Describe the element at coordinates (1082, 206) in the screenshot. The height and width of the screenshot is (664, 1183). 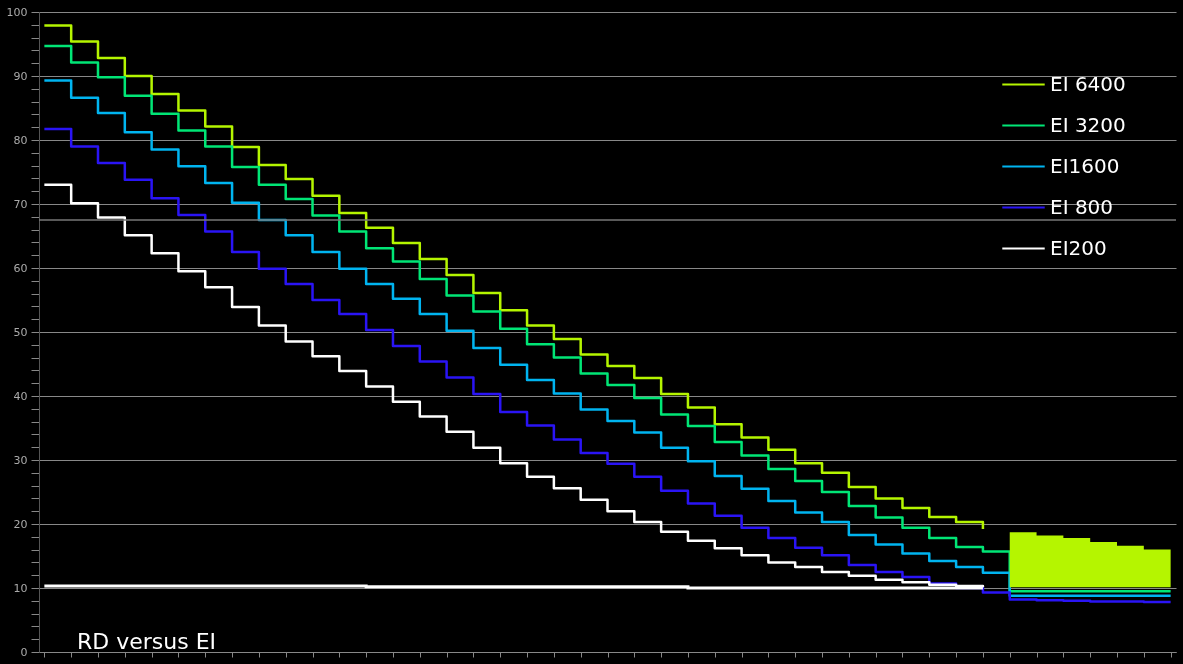
I see `legend-label: EI 800` at that location.